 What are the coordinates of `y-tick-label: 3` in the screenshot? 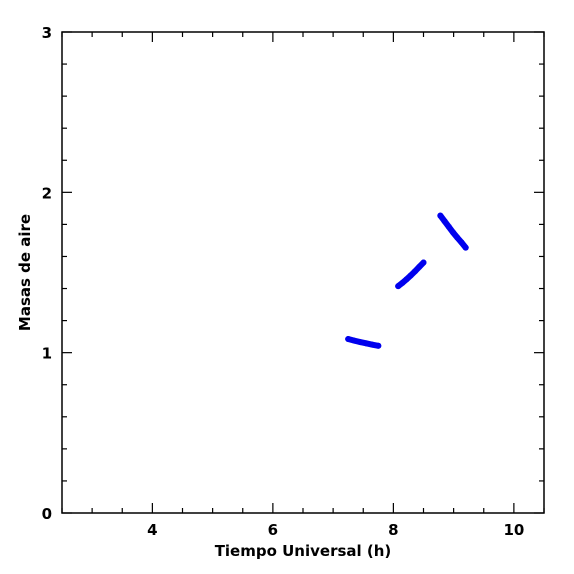 It's located at (47, 33).